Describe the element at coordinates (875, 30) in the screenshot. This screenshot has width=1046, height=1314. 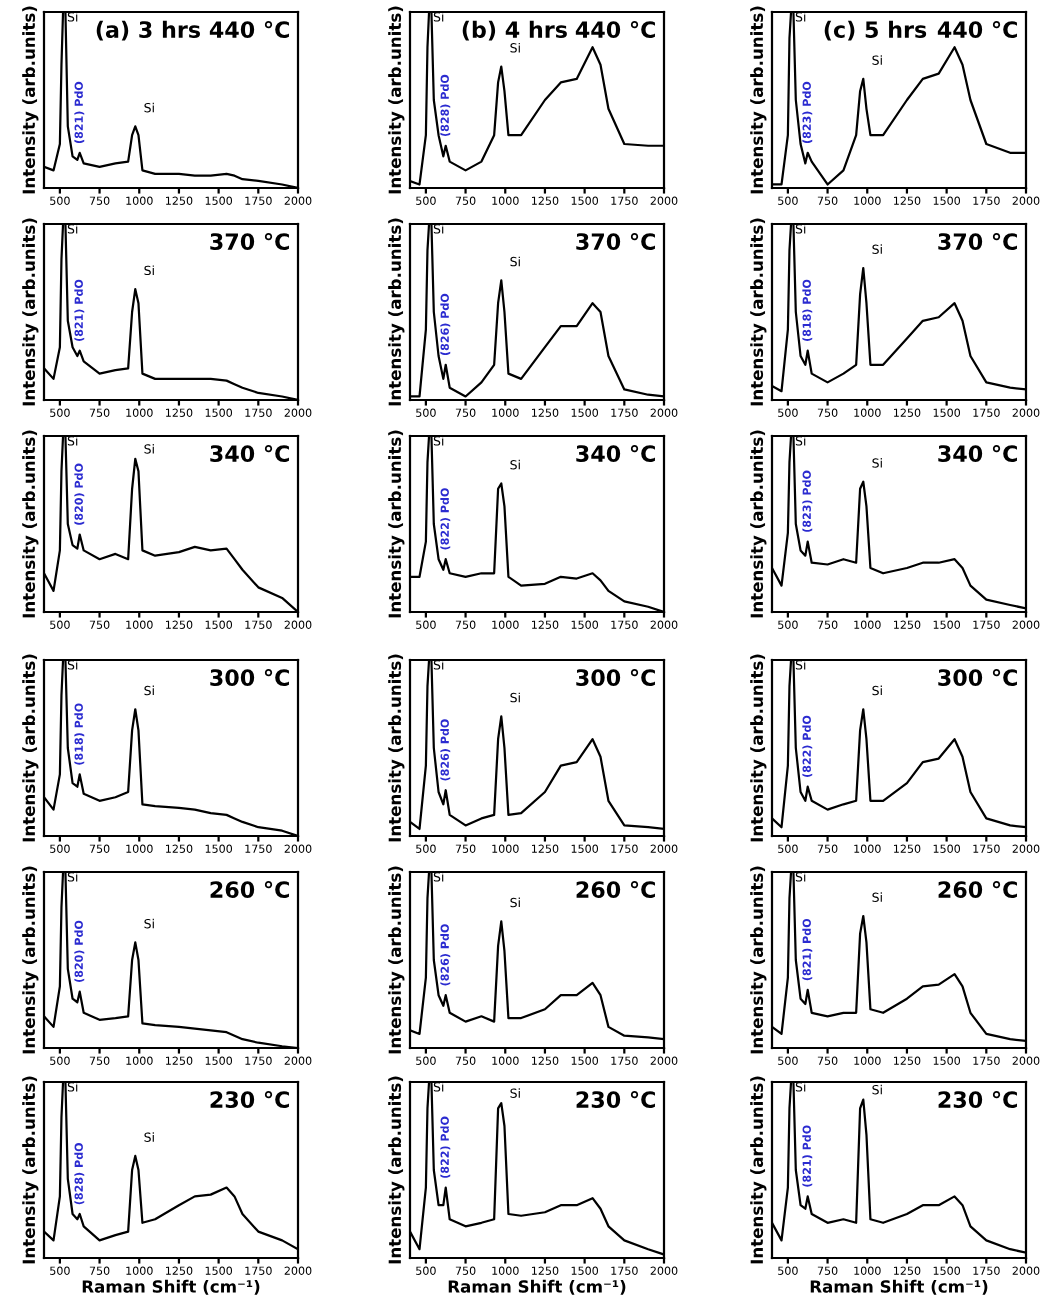
I see `chart-subtitle: (c) 5 hrs` at that location.